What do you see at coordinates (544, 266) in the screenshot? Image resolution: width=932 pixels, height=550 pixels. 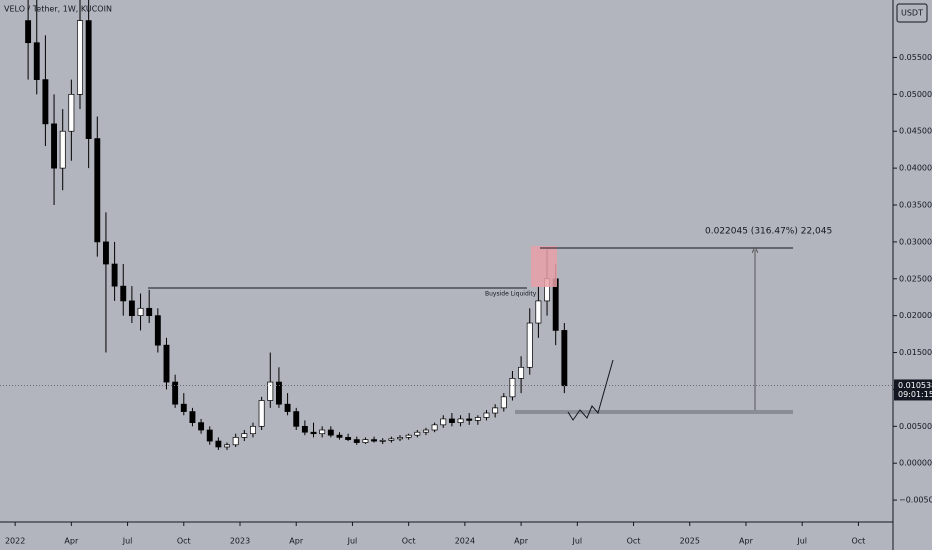 I see `order-block` at bounding box center [544, 266].